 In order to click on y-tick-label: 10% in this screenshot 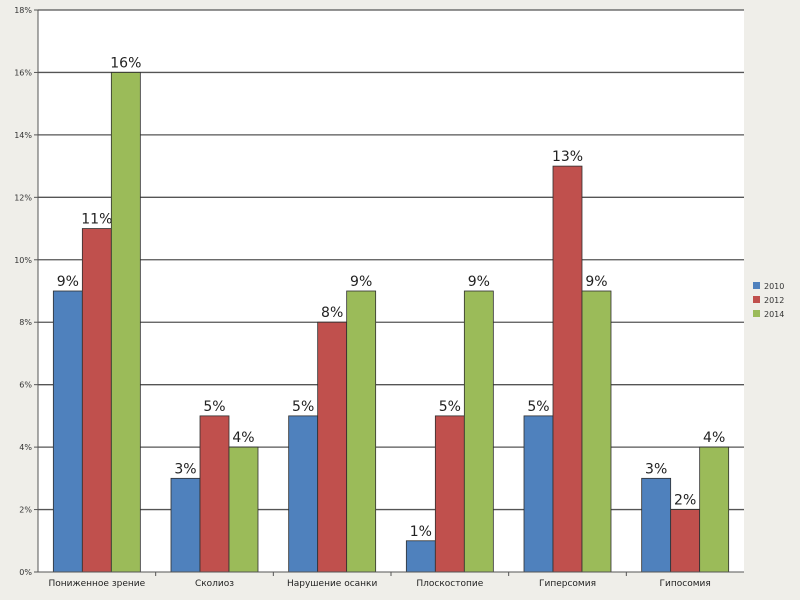, I will do `click(23, 260)`.